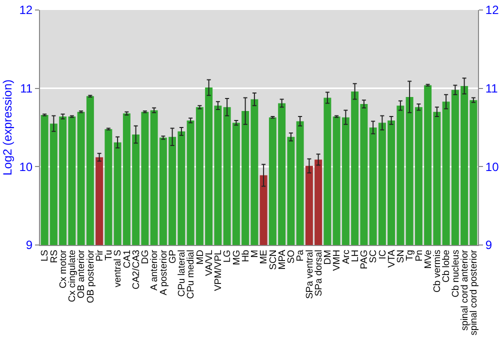 The image size is (500, 350). Describe the element at coordinates (218, 270) in the screenshot. I see `x-tick-label: VPM/VPL` at that location.